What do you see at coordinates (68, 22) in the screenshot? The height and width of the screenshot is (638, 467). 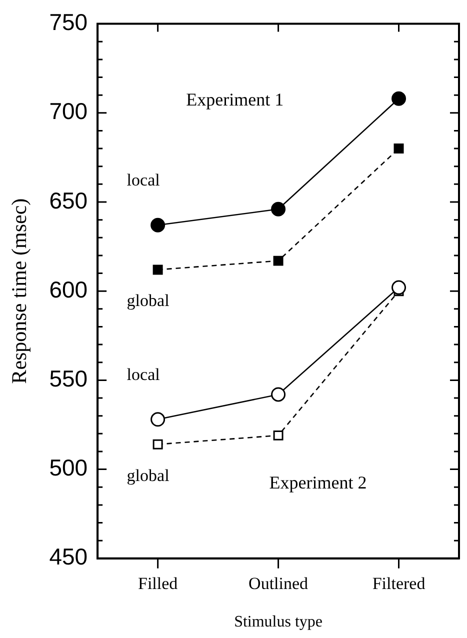 I see `y-tick-label: 750` at bounding box center [68, 22].